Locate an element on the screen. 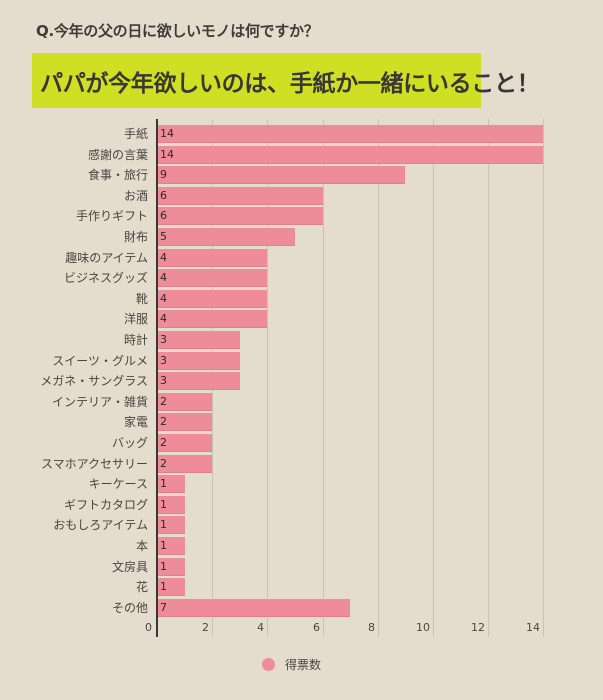 The height and width of the screenshot is (700, 603). legend: 得票数 is located at coordinates (291, 664).